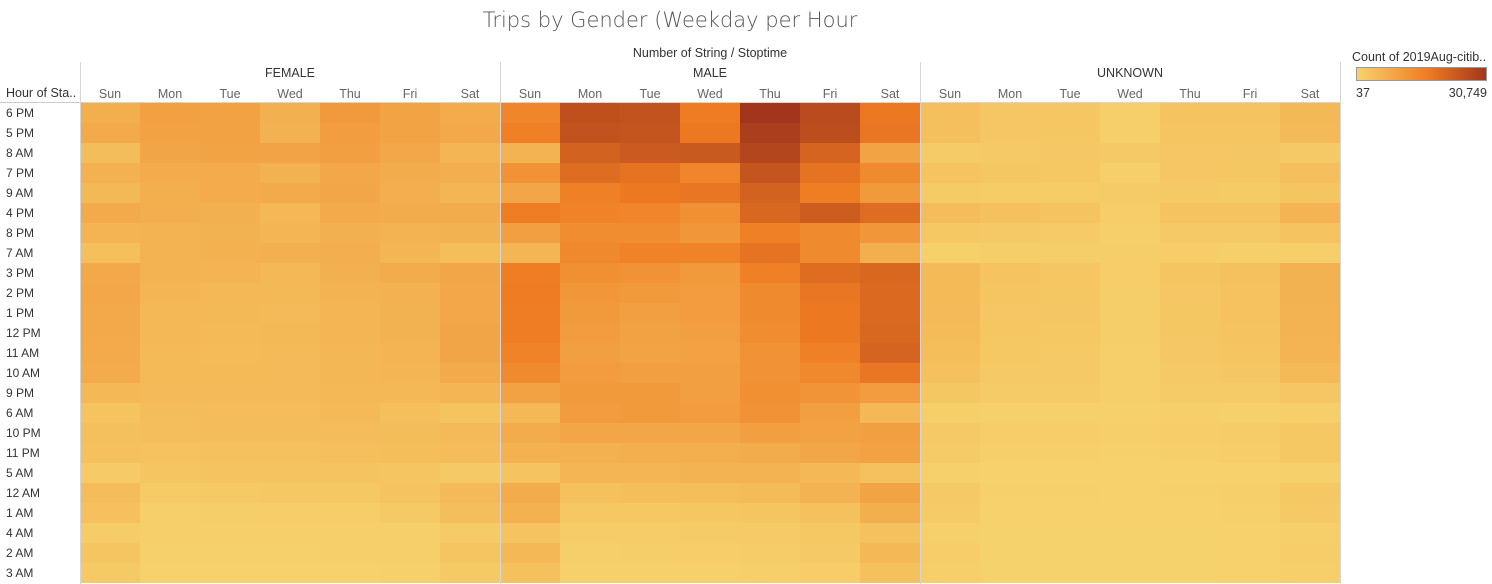 The height and width of the screenshot is (584, 1492). Describe the element at coordinates (110, 94) in the screenshot. I see `day-header: Sun` at that location.